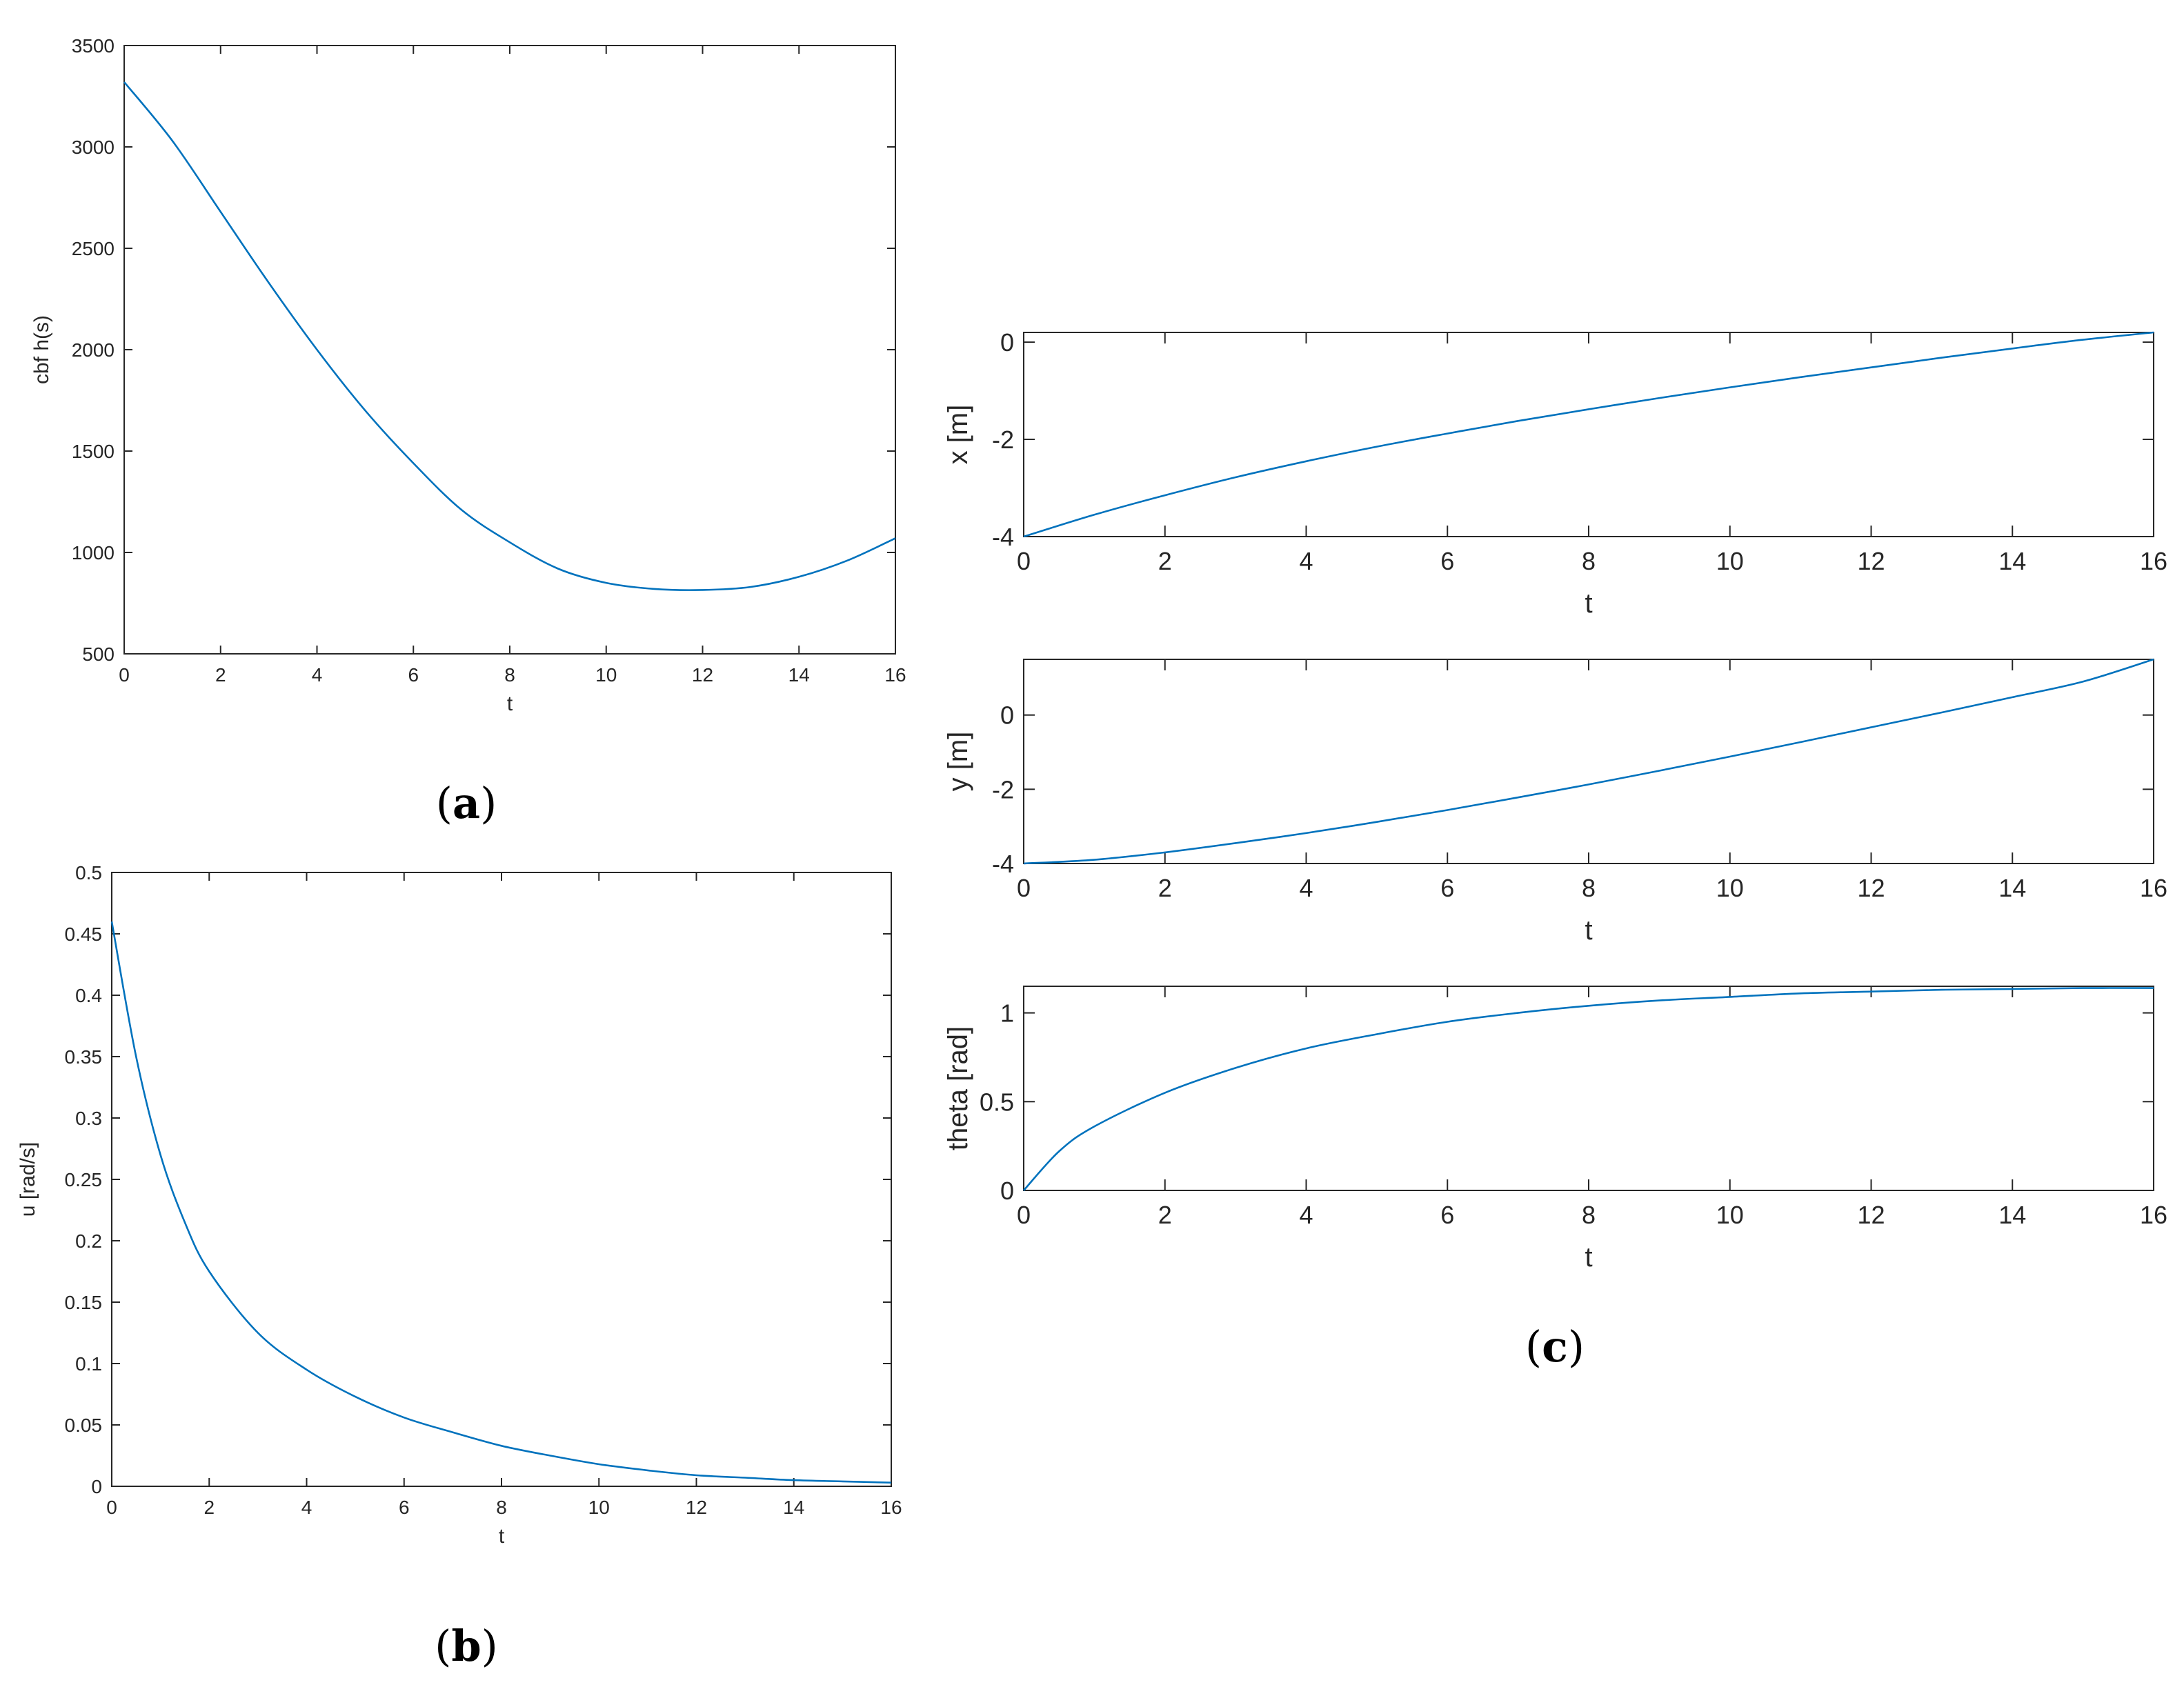  Describe the element at coordinates (958, 762) in the screenshot. I see `y-axis-label: y [m]` at that location.